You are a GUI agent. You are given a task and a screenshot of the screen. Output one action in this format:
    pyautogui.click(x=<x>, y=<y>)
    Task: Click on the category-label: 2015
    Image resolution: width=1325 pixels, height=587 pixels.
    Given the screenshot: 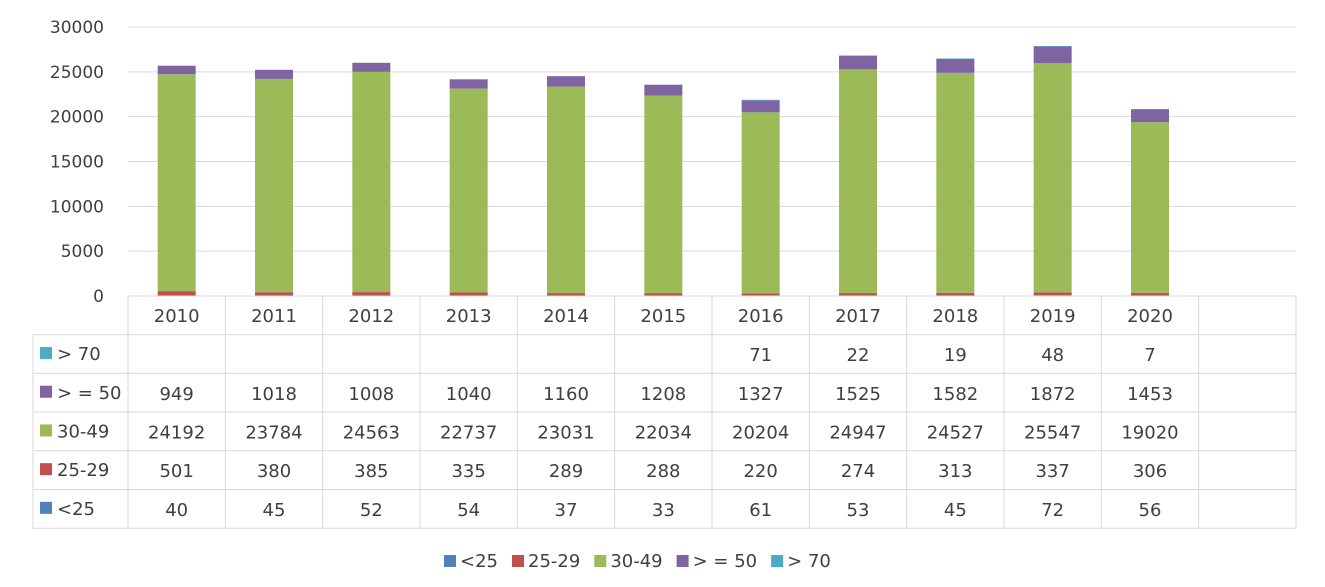 What is the action you would take?
    pyautogui.click(x=663, y=316)
    